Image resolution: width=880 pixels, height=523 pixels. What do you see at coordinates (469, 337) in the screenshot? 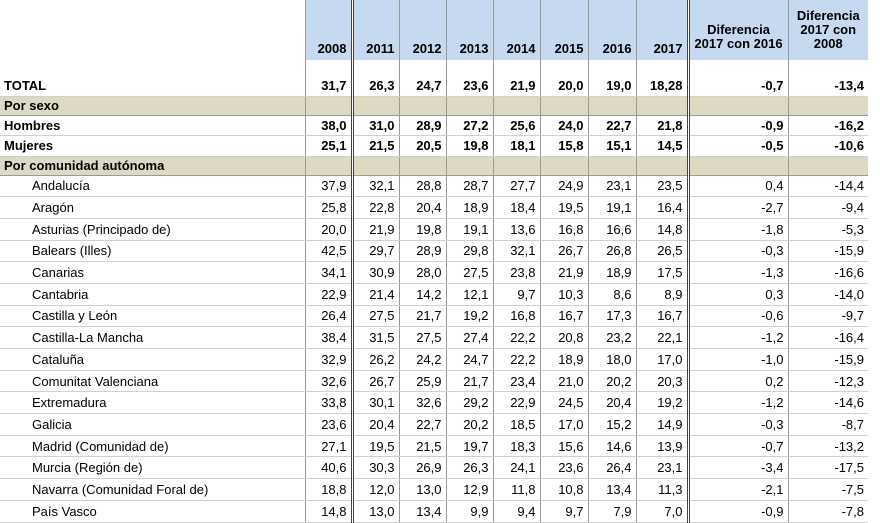
I see `cell-value: 27,4` at bounding box center [469, 337].